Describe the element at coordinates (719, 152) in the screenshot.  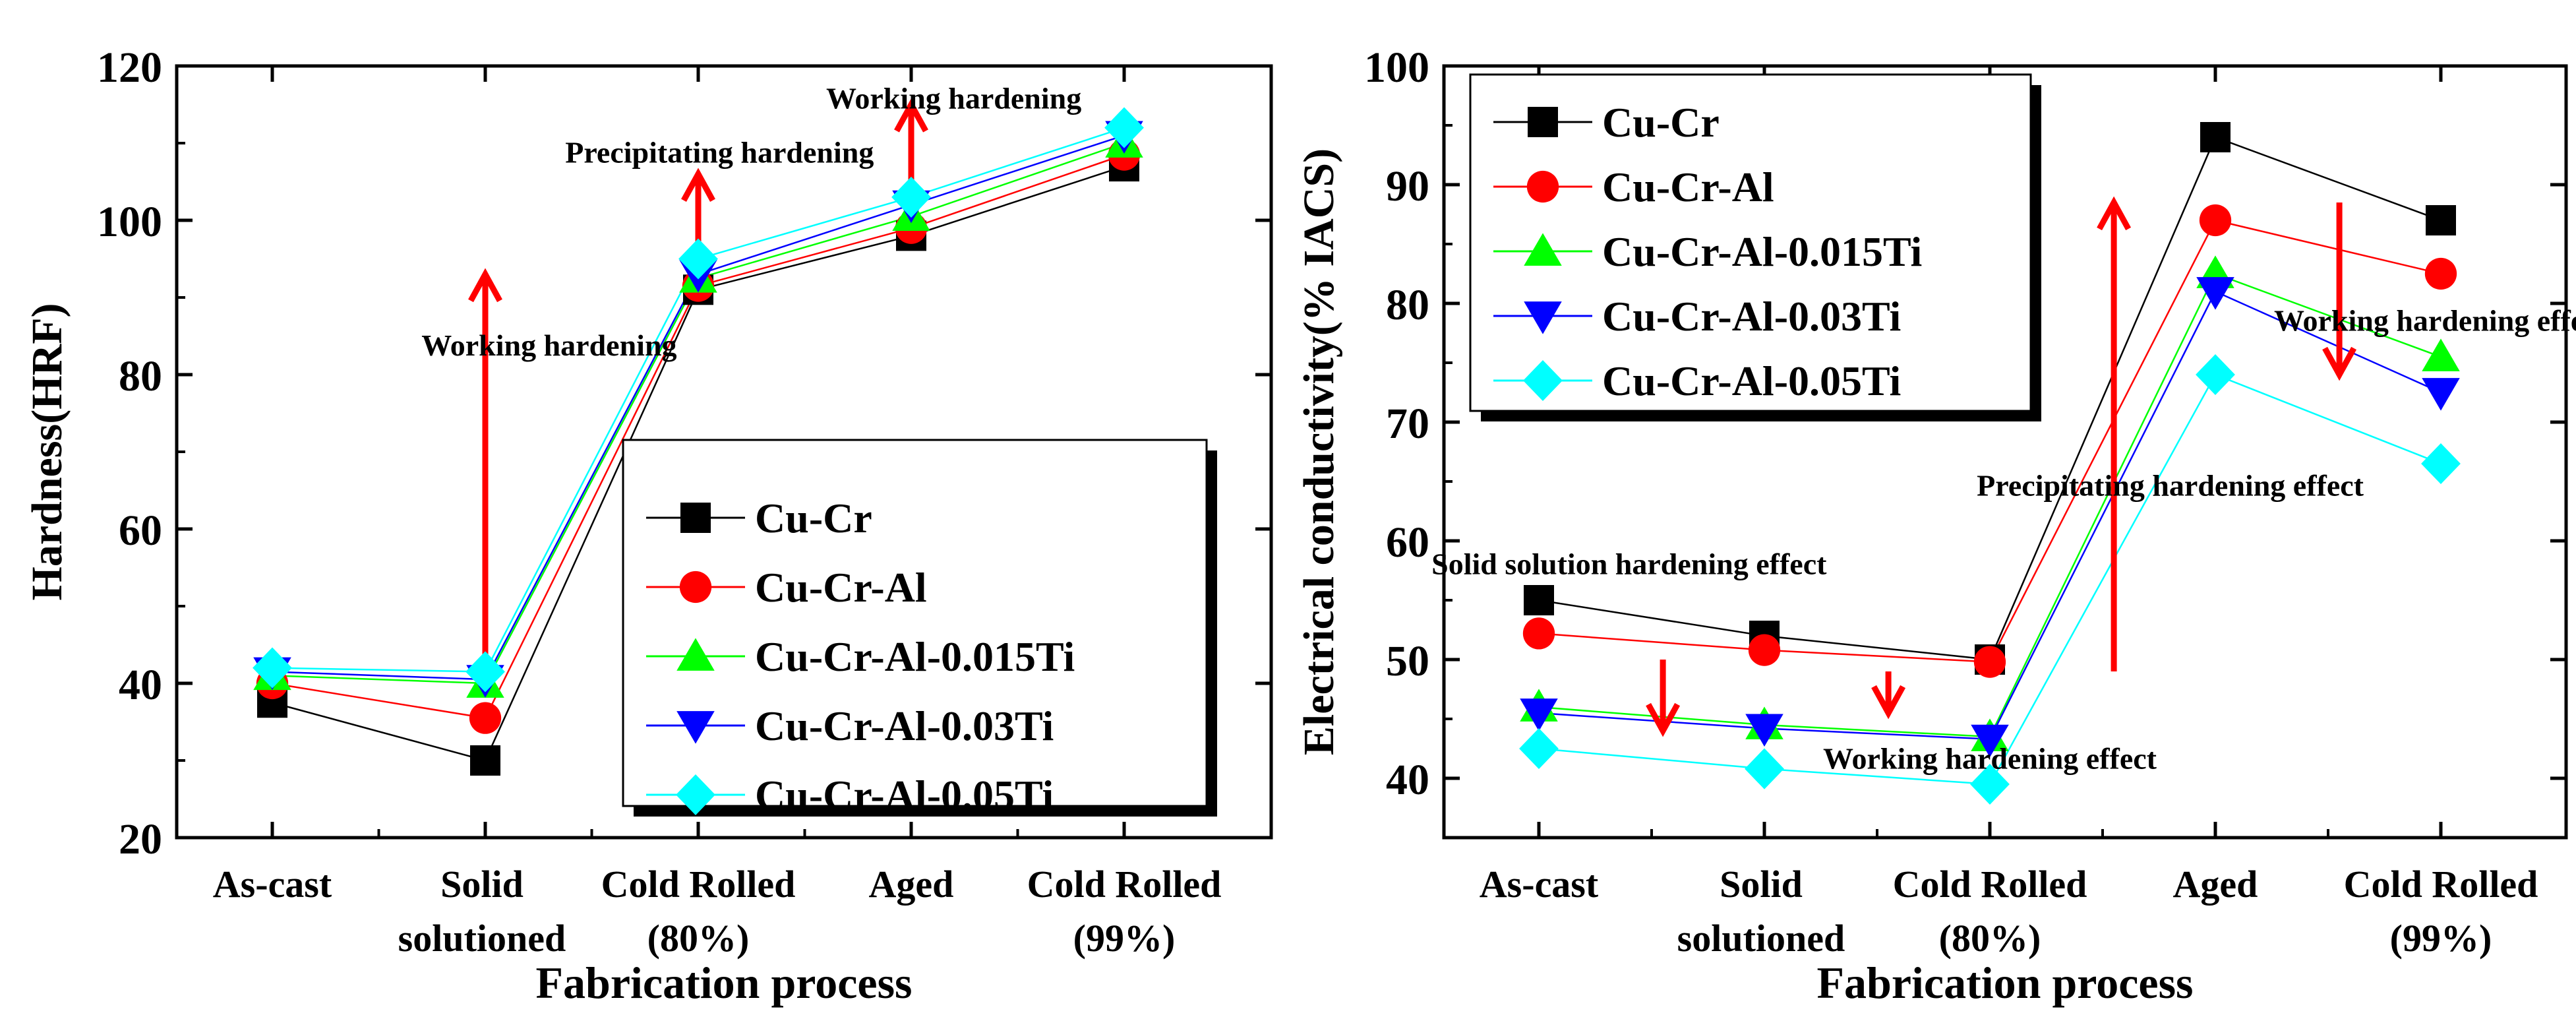
I see `annotation-label: Precipitating hardening` at that location.